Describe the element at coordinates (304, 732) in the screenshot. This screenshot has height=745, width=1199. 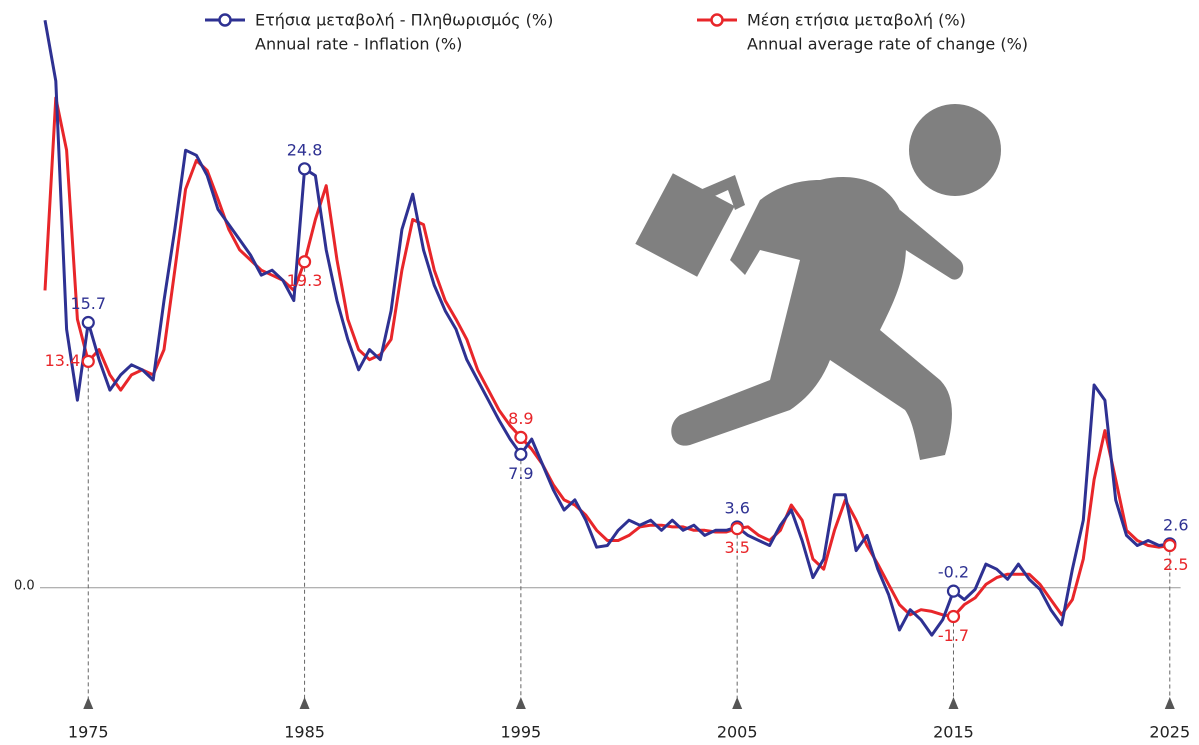
I see `x-tick-label: 1985` at that location.